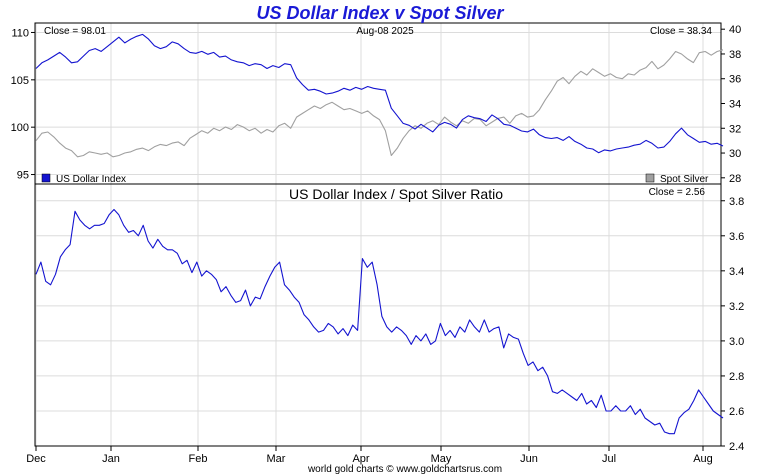  Describe the element at coordinates (276, 459) in the screenshot. I see `x-tick-label: Mar` at that location.